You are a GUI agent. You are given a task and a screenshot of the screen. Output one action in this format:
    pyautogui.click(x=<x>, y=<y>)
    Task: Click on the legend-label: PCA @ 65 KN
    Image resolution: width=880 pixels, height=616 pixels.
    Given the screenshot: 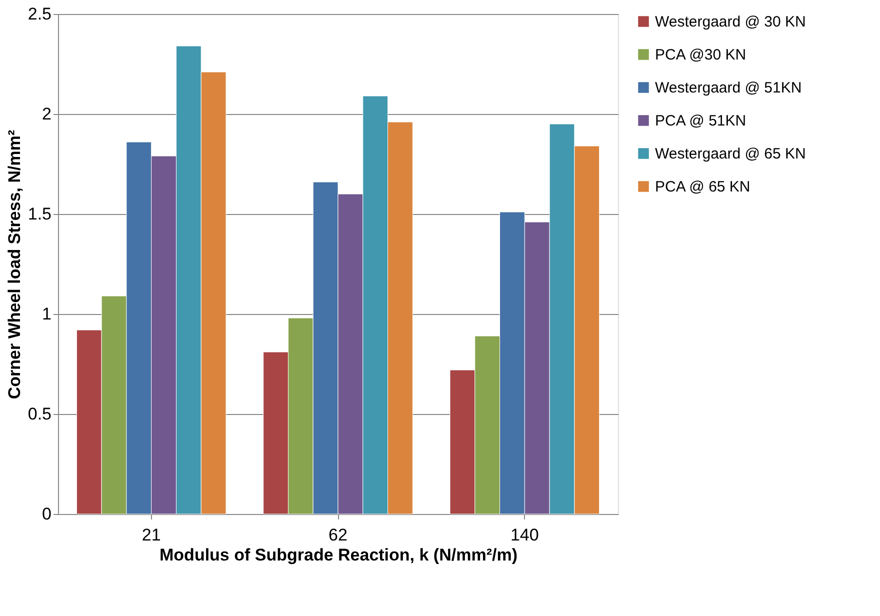 What is the action you would take?
    pyautogui.click(x=702, y=187)
    